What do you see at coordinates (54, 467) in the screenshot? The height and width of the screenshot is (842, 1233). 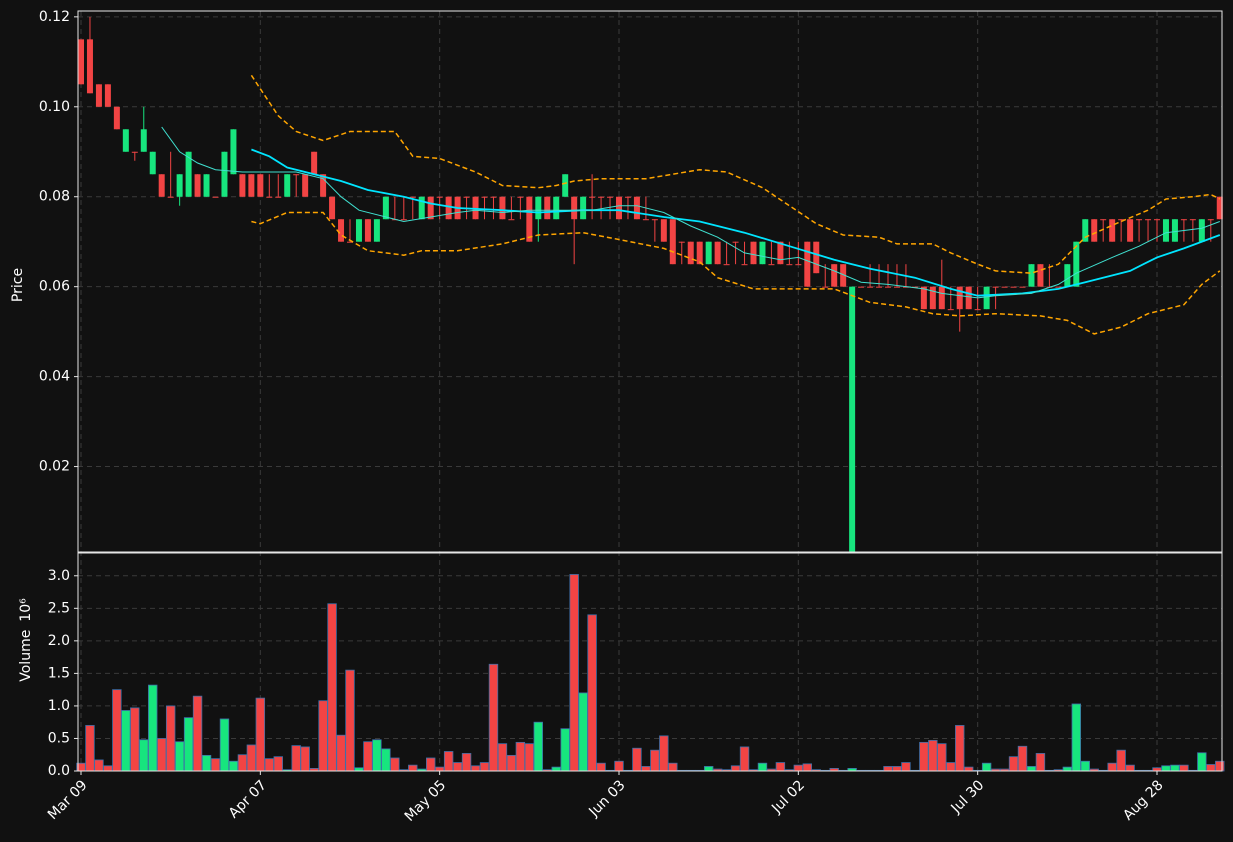 I see `y-tick-label: 0.02` at bounding box center [54, 467].